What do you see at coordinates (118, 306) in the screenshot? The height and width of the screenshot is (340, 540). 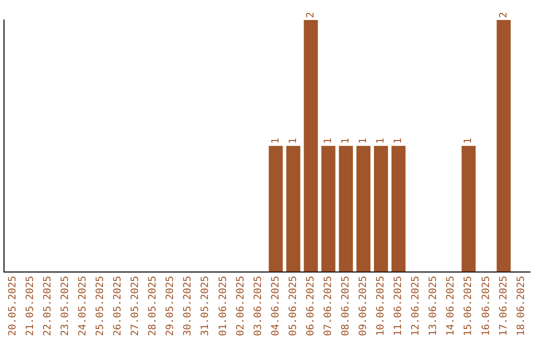 I see `x-tick-label: 26.05.2025` at bounding box center [118, 306].